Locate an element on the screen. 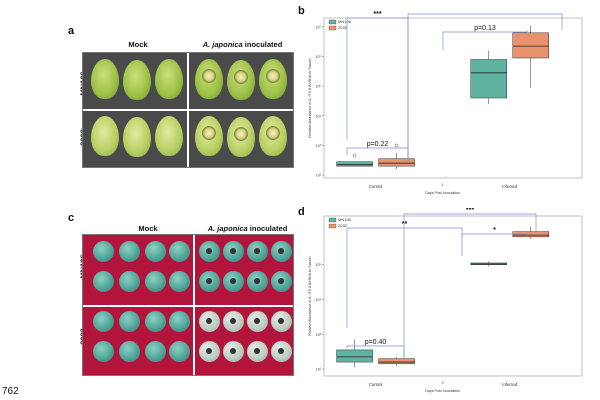 This screenshot has height=400, width=600. y-tick-label: 10⁶ is located at coordinates (319, 57).